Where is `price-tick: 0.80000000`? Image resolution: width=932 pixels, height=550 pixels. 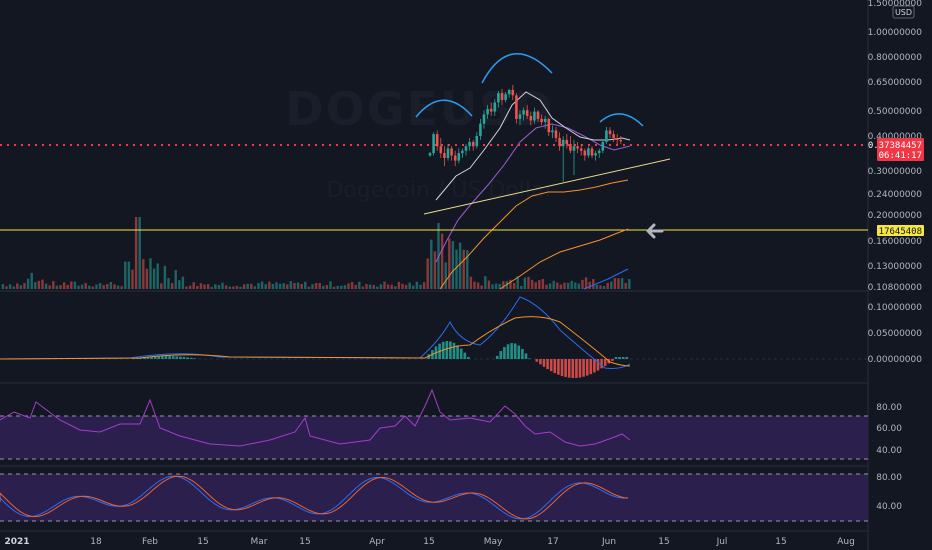
price-tick: 0.80000000 is located at coordinates (895, 58).